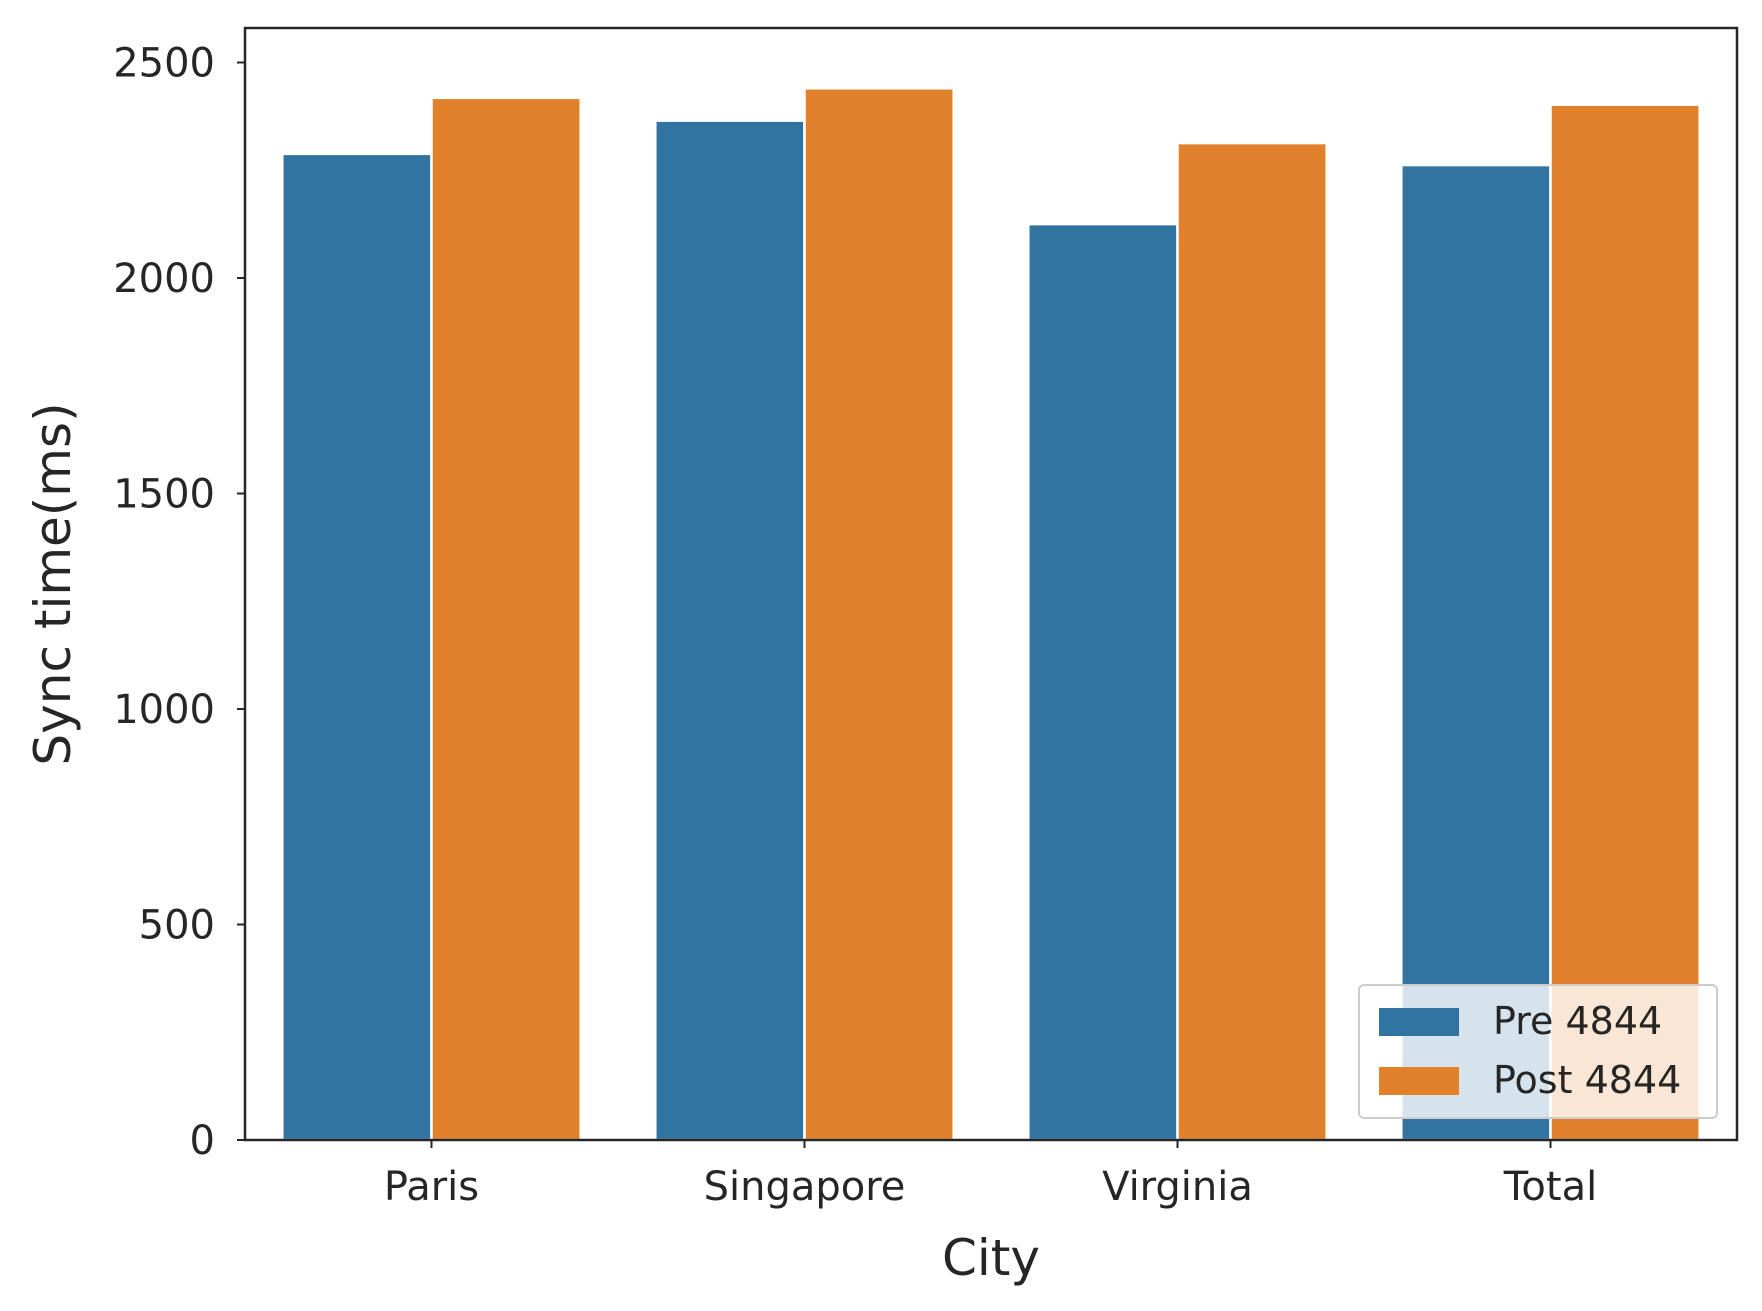 Image resolution: width=1762 pixels, height=1311 pixels. What do you see at coordinates (730, 630) in the screenshot?
I see `bar-singapore-pre` at bounding box center [730, 630].